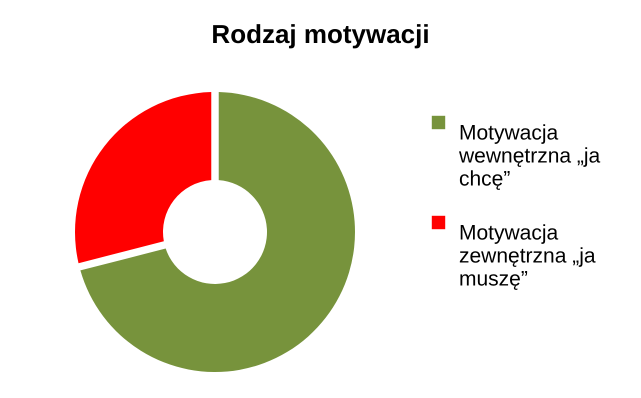  I want to click on legend-label: Motywacja zewnętrzna „ja muszę”, so click(527, 256).